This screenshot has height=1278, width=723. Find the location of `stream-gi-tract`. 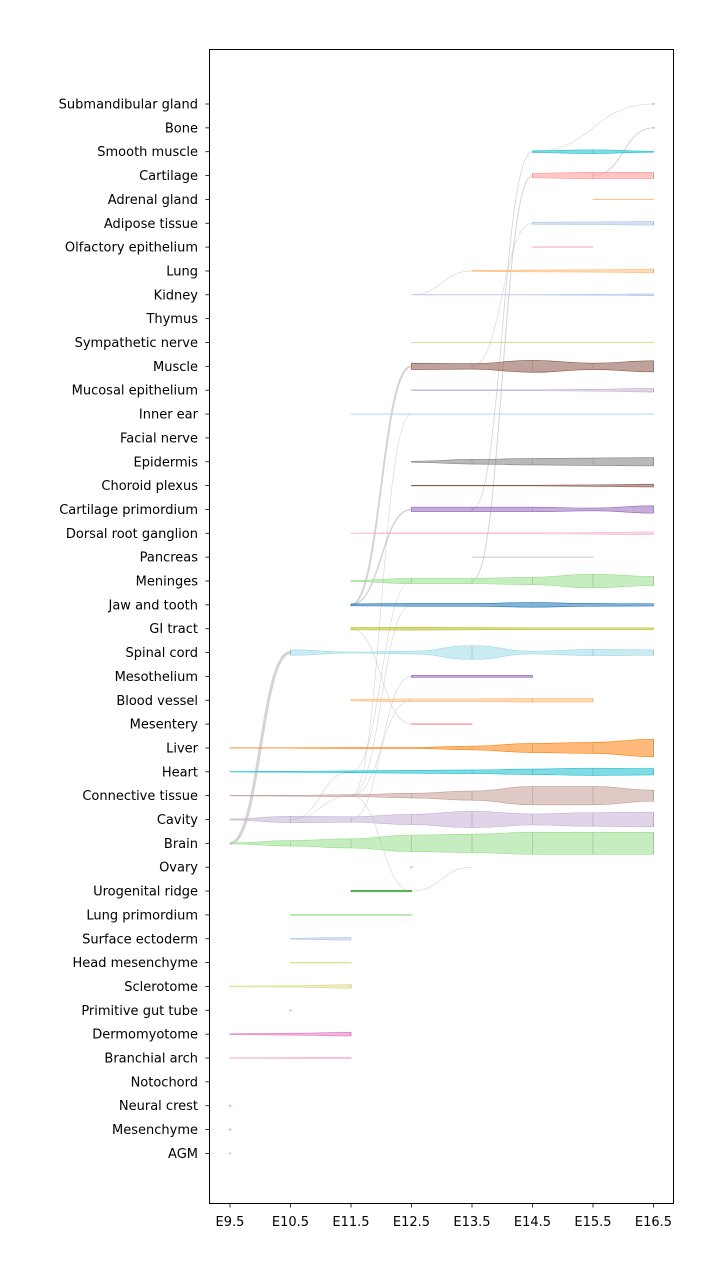

stream-gi-tract is located at coordinates (502, 629).